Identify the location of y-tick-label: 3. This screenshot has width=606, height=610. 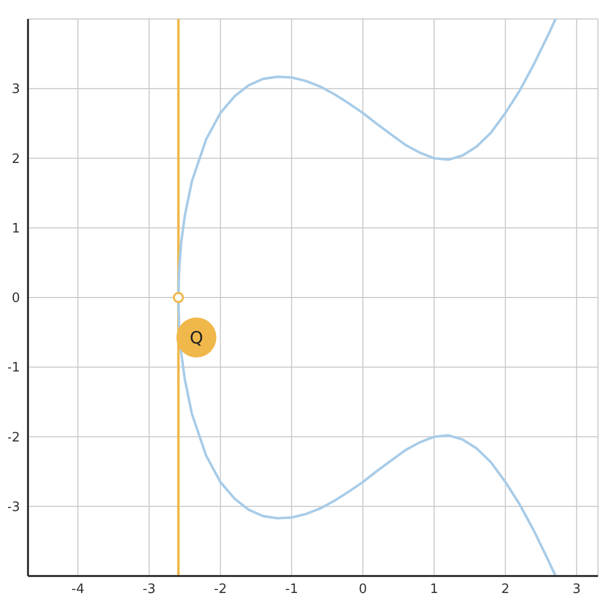
(16, 90).